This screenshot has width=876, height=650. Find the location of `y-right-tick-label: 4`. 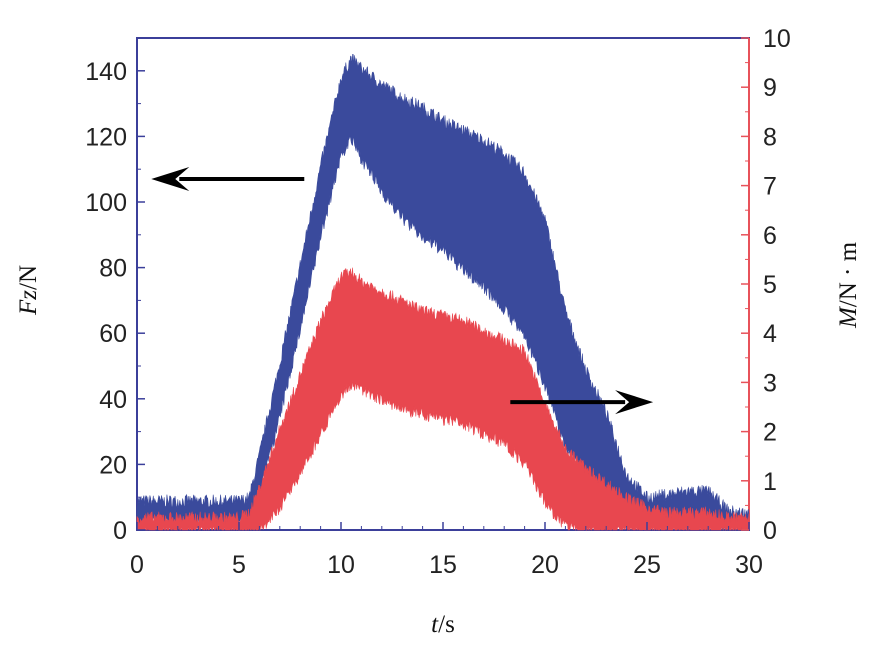

y-right-tick-label: 4 is located at coordinates (770, 334).